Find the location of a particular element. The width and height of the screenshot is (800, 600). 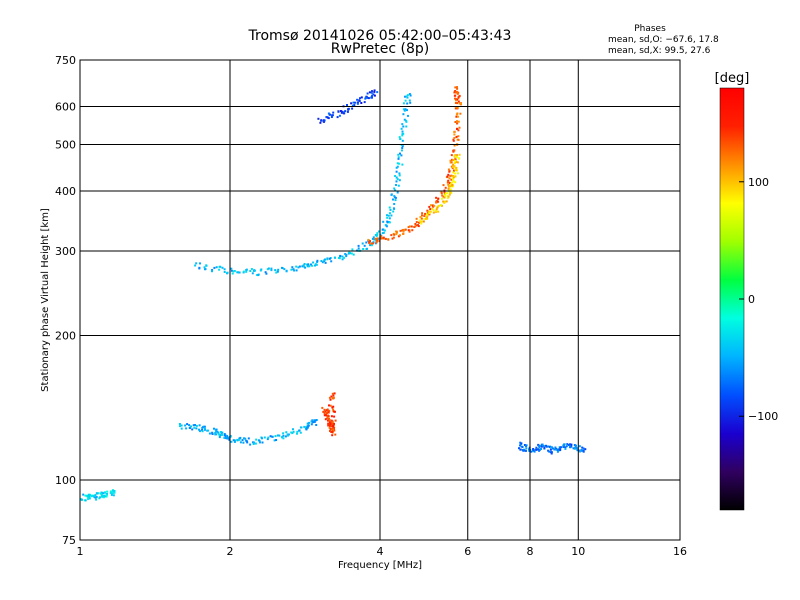

y-tick-label: 750 is located at coordinates (65, 60).